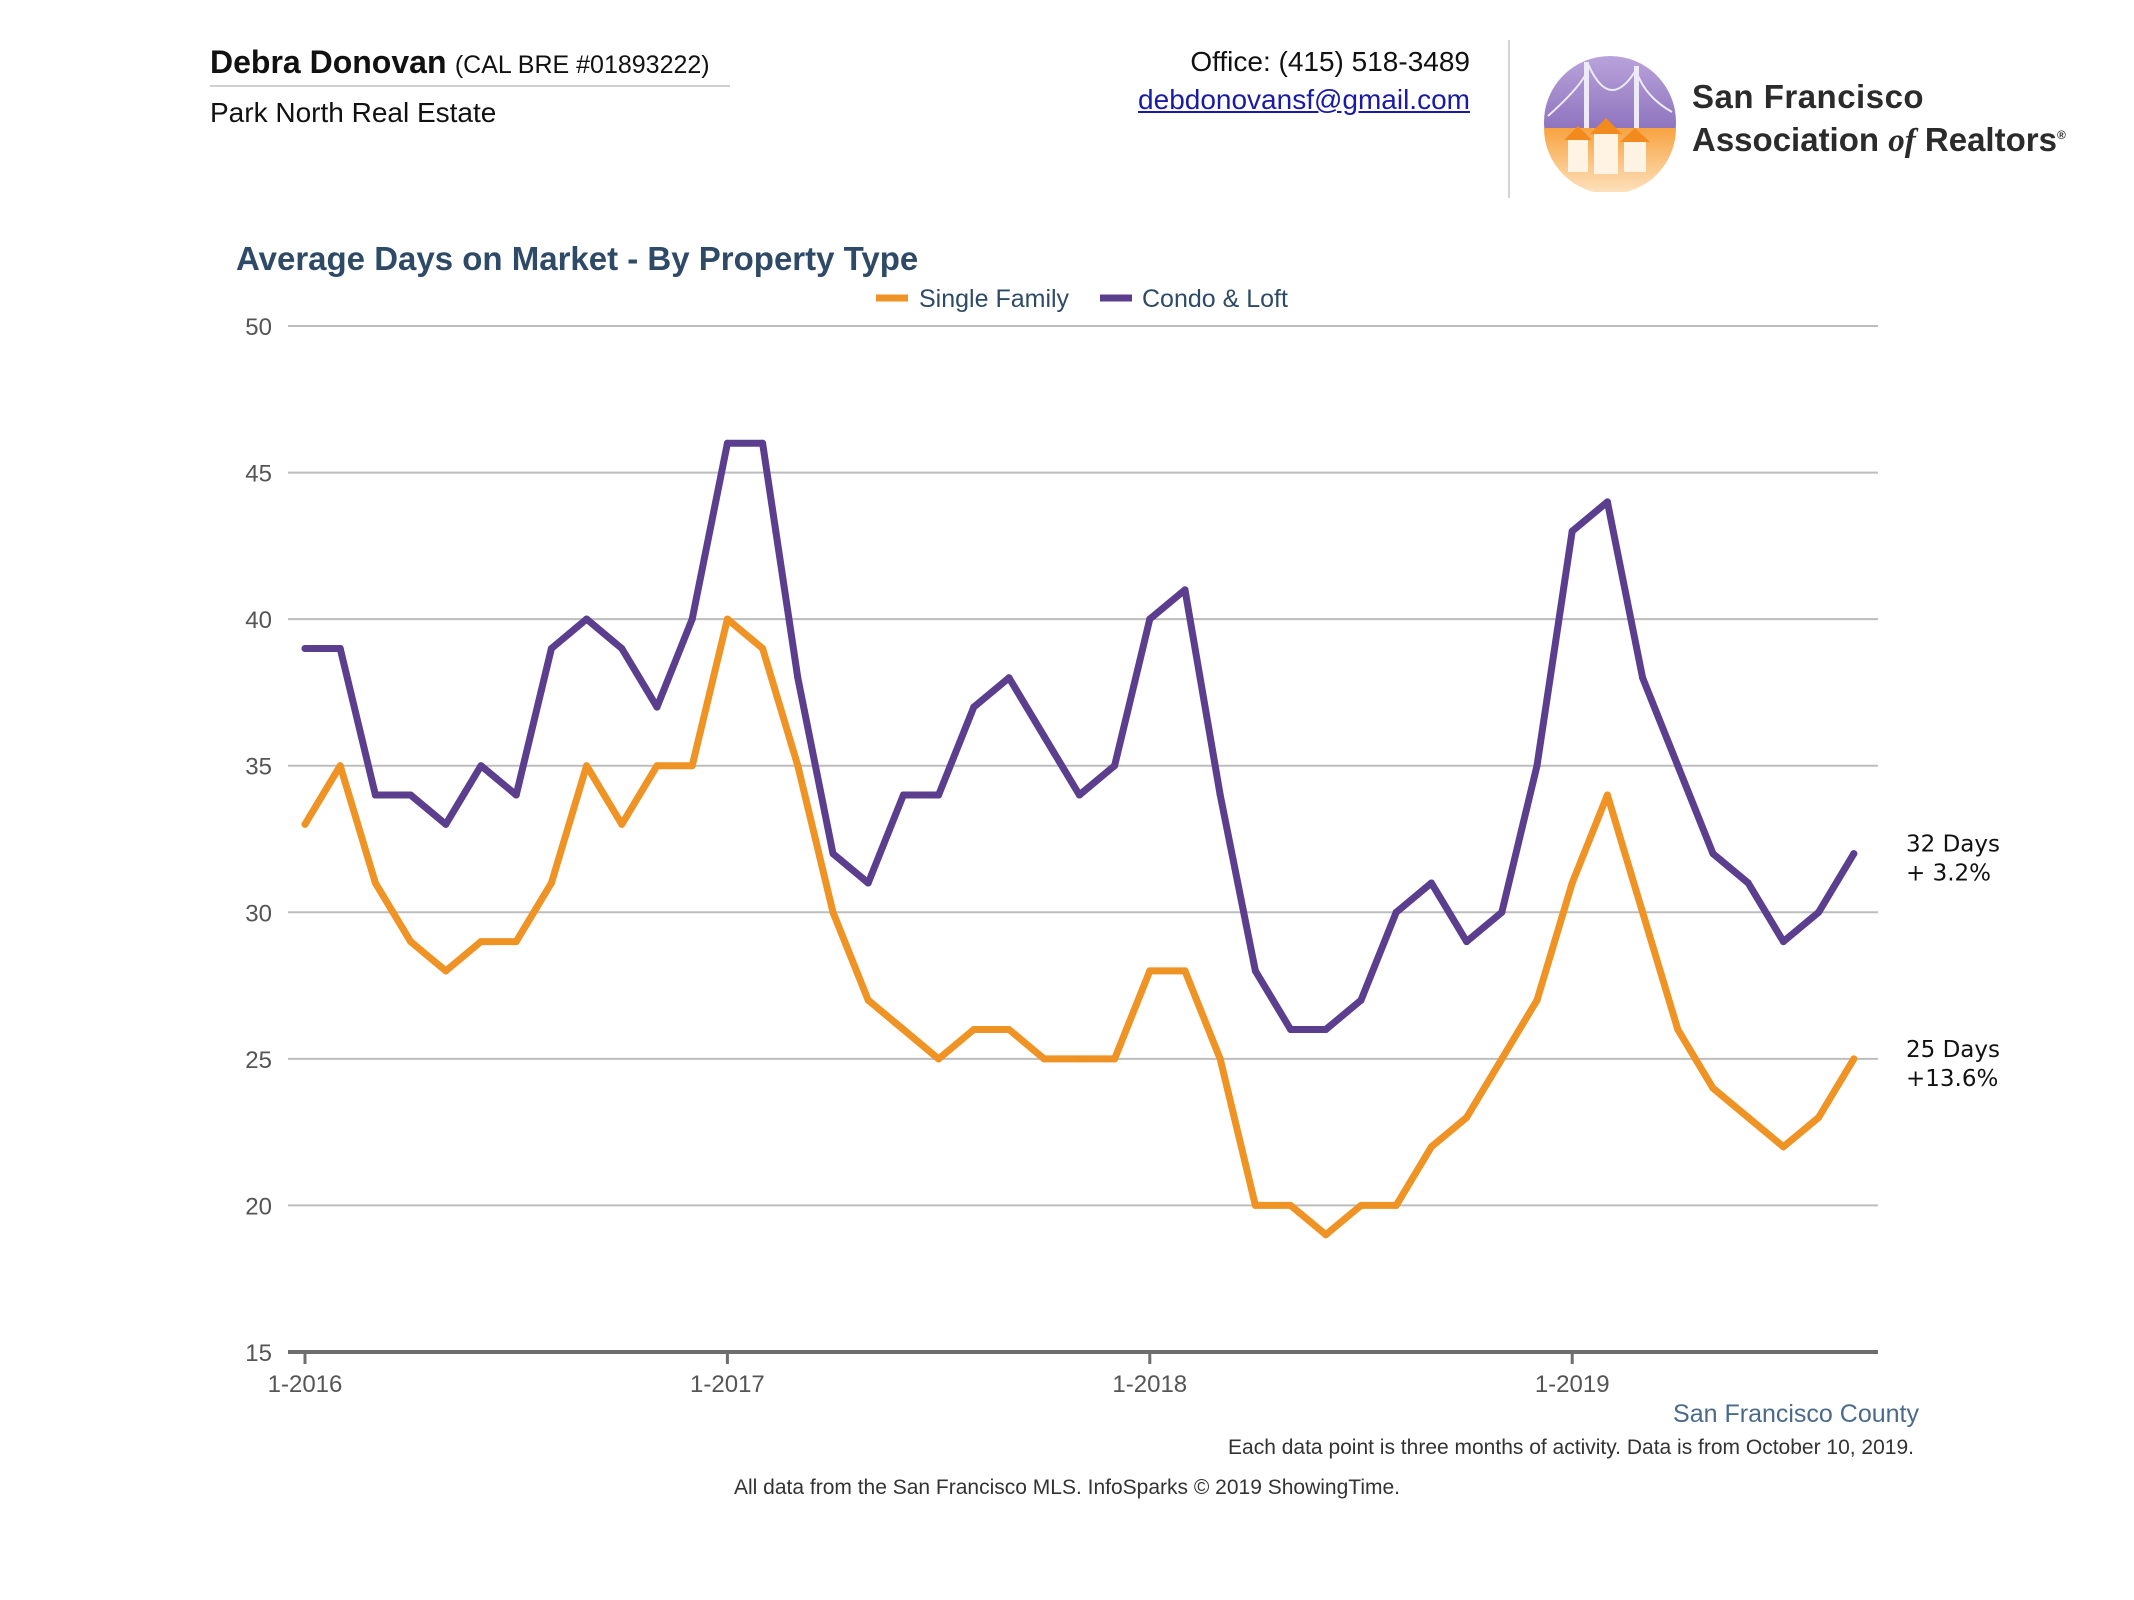  What do you see at coordinates (1215, 299) in the screenshot?
I see `legend-label-condo-loft: Condo & Loft` at bounding box center [1215, 299].